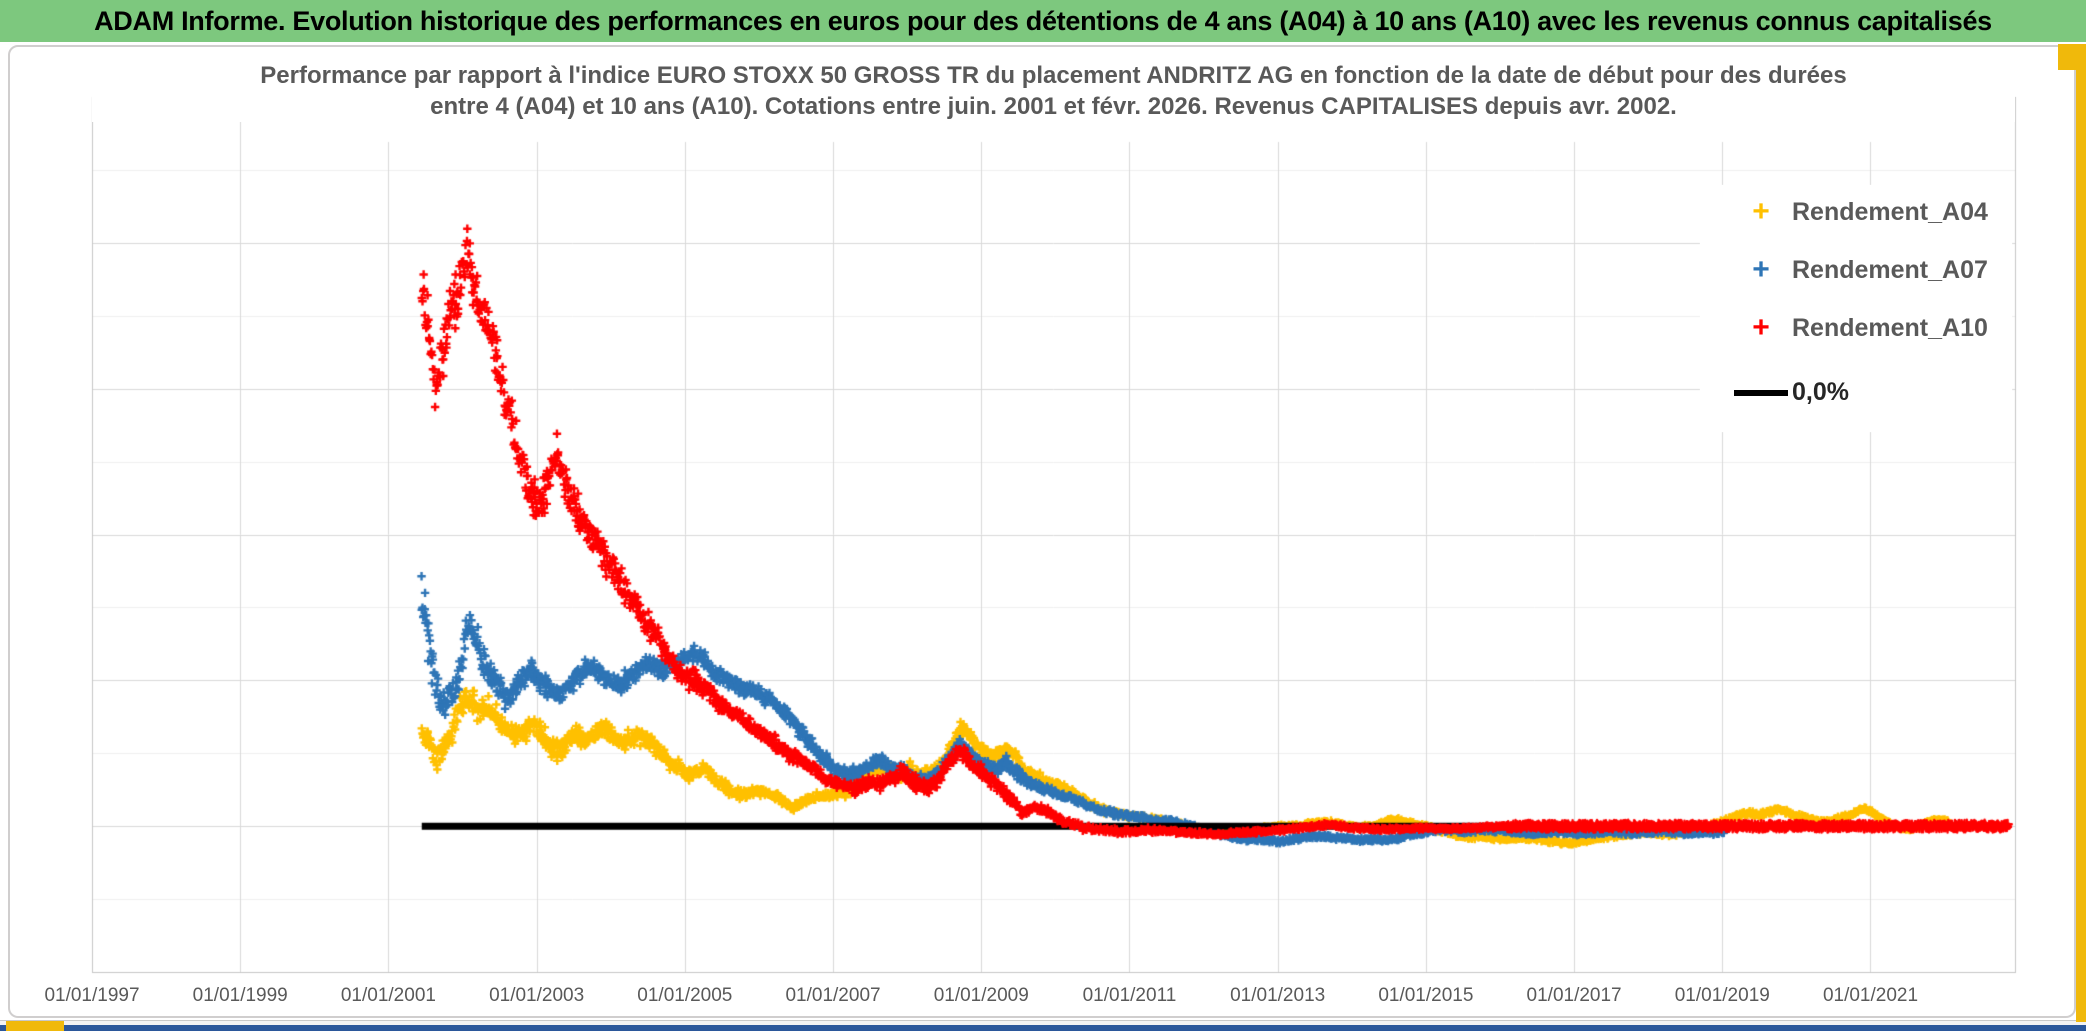 The width and height of the screenshot is (2086, 1031). I want to click on x-axis-tick-label: 01/01/2017, so click(1574, 995).